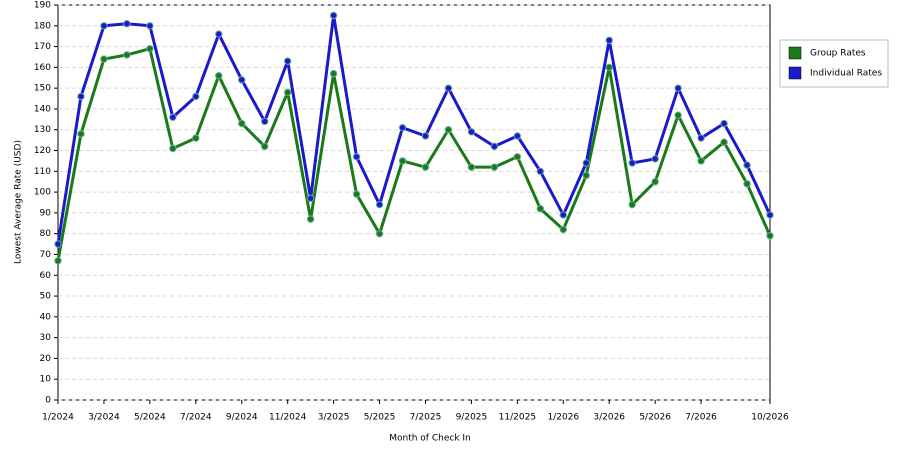  What do you see at coordinates (42, 6) in the screenshot?
I see `y-tick-label: 190` at bounding box center [42, 6].